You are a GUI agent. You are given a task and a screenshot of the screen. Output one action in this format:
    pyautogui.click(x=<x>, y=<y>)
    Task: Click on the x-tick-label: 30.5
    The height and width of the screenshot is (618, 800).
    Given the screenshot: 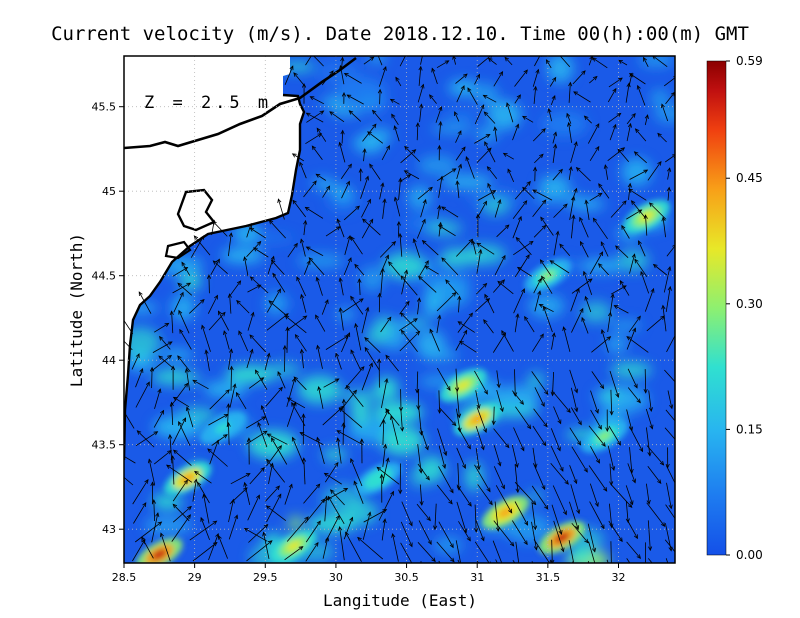 What is the action you would take?
    pyautogui.click(x=406, y=577)
    